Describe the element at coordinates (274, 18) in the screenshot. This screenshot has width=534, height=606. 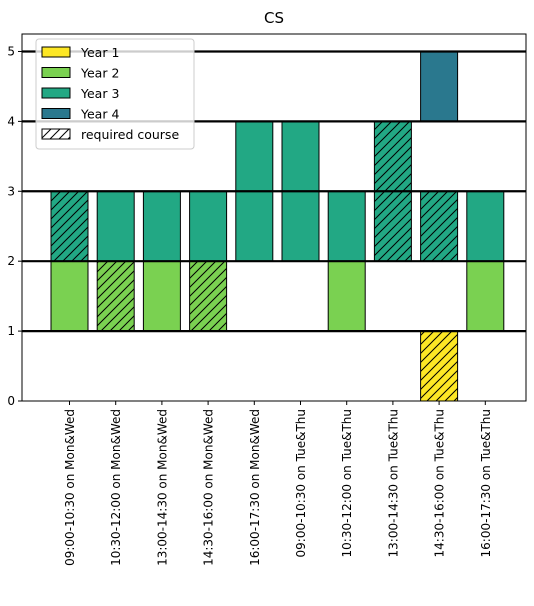
I see `chart-title: CS` at that location.